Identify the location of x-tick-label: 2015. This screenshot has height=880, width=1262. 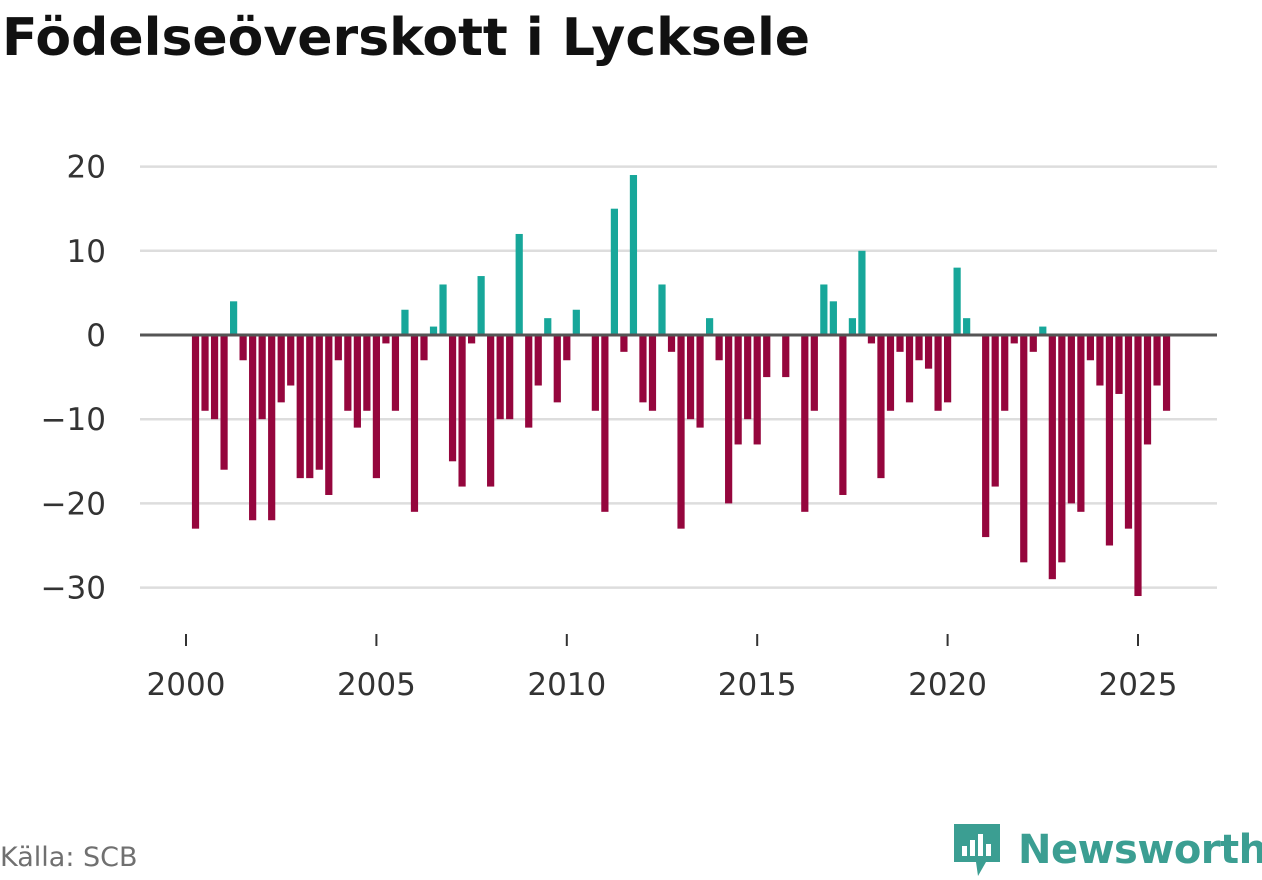
(757, 685).